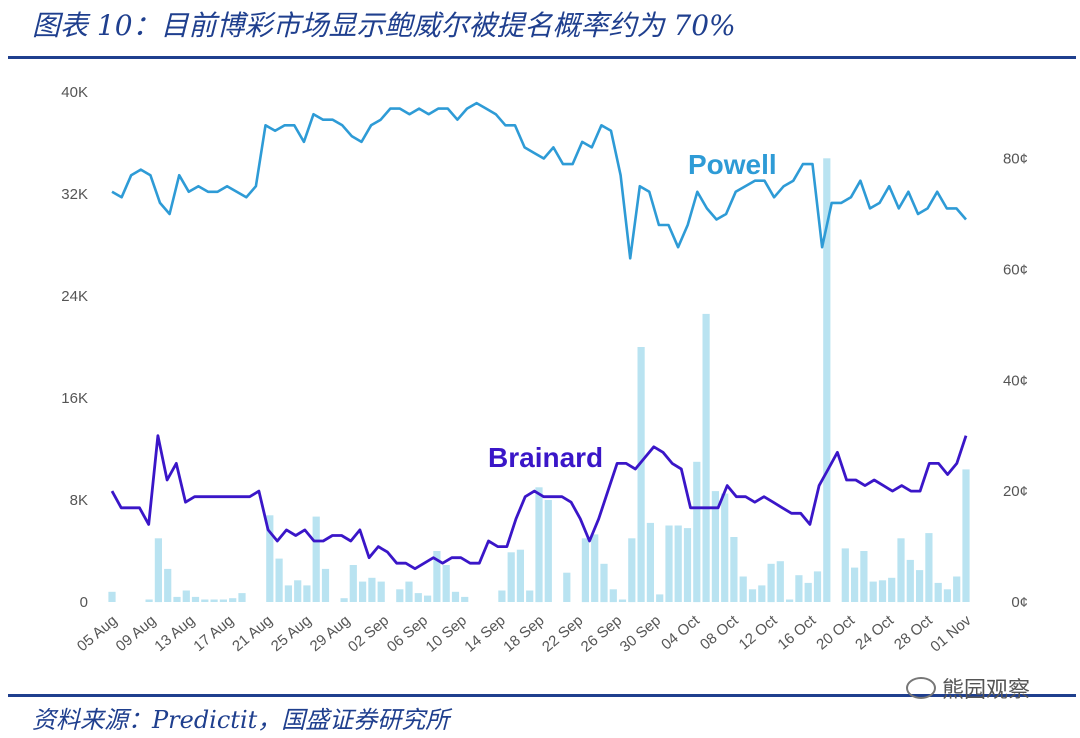 Image resolution: width=1080 pixels, height=738 pixels. I want to click on x-axis-tick-label: 12 Oct, so click(758, 633).